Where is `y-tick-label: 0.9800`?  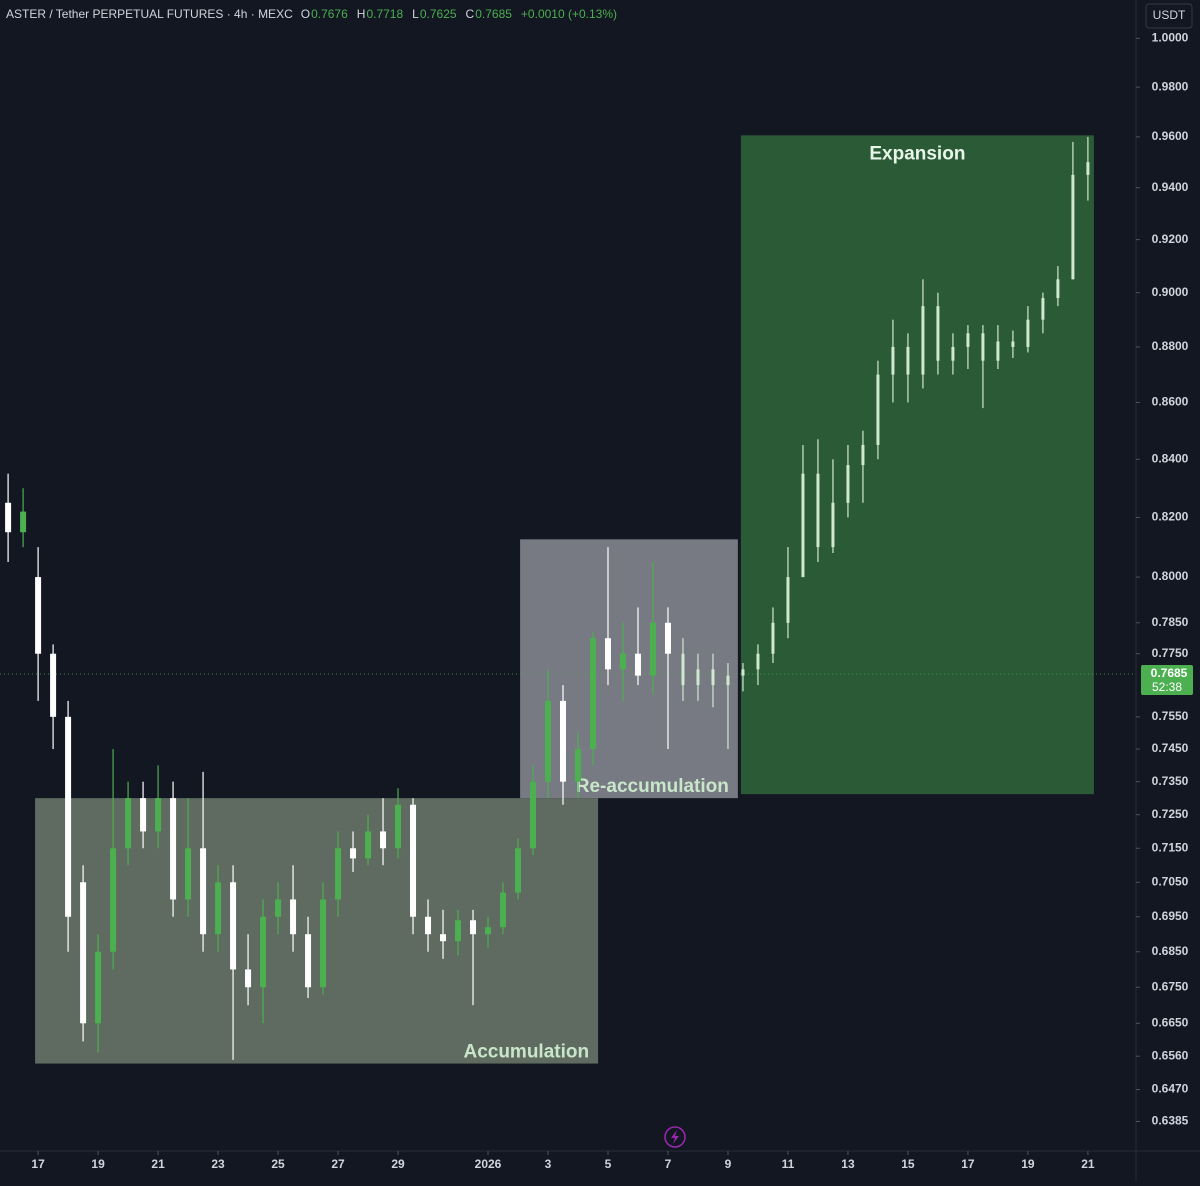
y-tick-label: 0.9800 is located at coordinates (1170, 86).